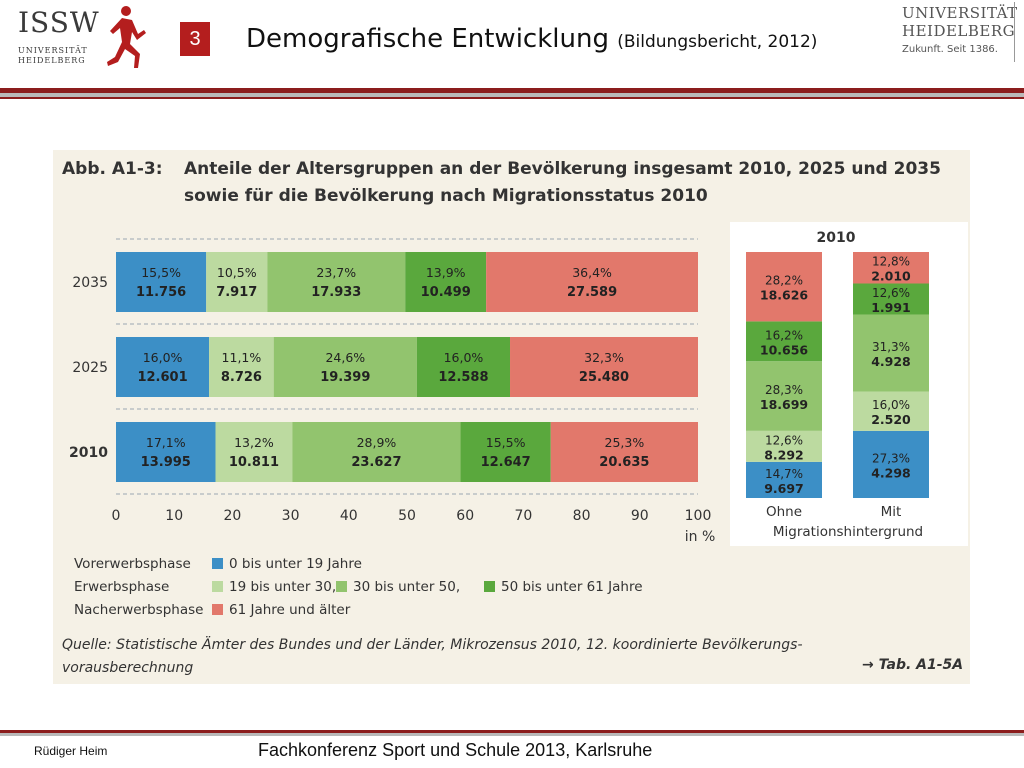 The width and height of the screenshot is (1024, 768). I want to click on issw-logo-subtext: UNIVERSITÄT HEIDELBERG, so click(53, 56).